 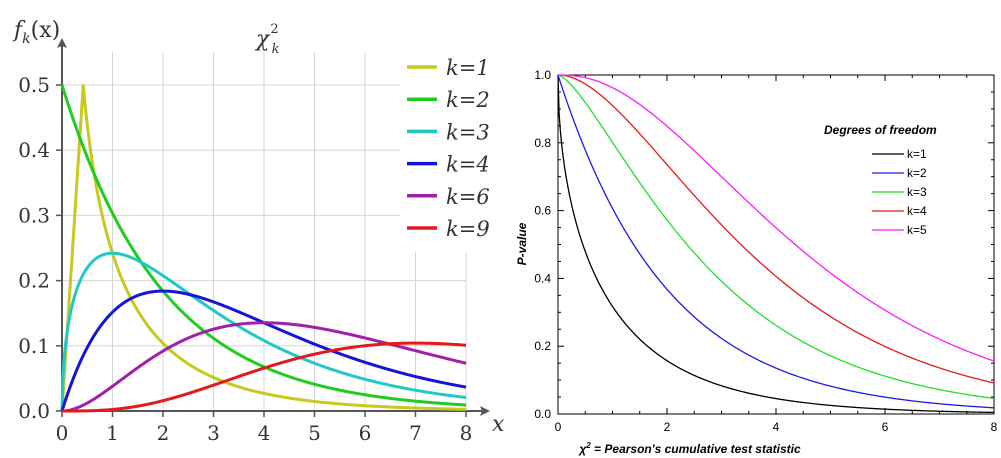 I want to click on pdf-y-axis-arrow, so click(x=62, y=43).